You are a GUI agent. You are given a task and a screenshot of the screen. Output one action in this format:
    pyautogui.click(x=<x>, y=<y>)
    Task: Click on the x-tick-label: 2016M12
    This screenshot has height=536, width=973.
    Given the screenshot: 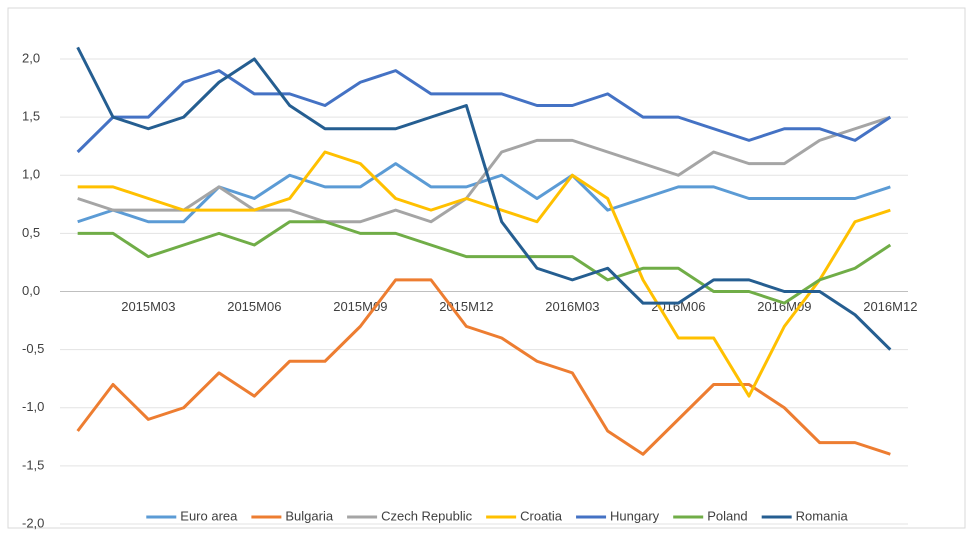 What is the action you would take?
    pyautogui.click(x=890, y=306)
    